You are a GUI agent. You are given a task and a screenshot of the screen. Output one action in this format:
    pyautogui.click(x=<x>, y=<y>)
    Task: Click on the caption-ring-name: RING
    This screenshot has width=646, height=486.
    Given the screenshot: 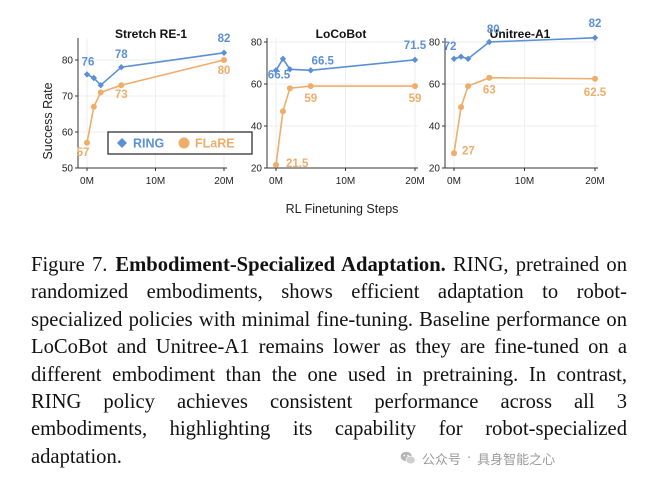 What is the action you would take?
    pyautogui.click(x=478, y=265)
    